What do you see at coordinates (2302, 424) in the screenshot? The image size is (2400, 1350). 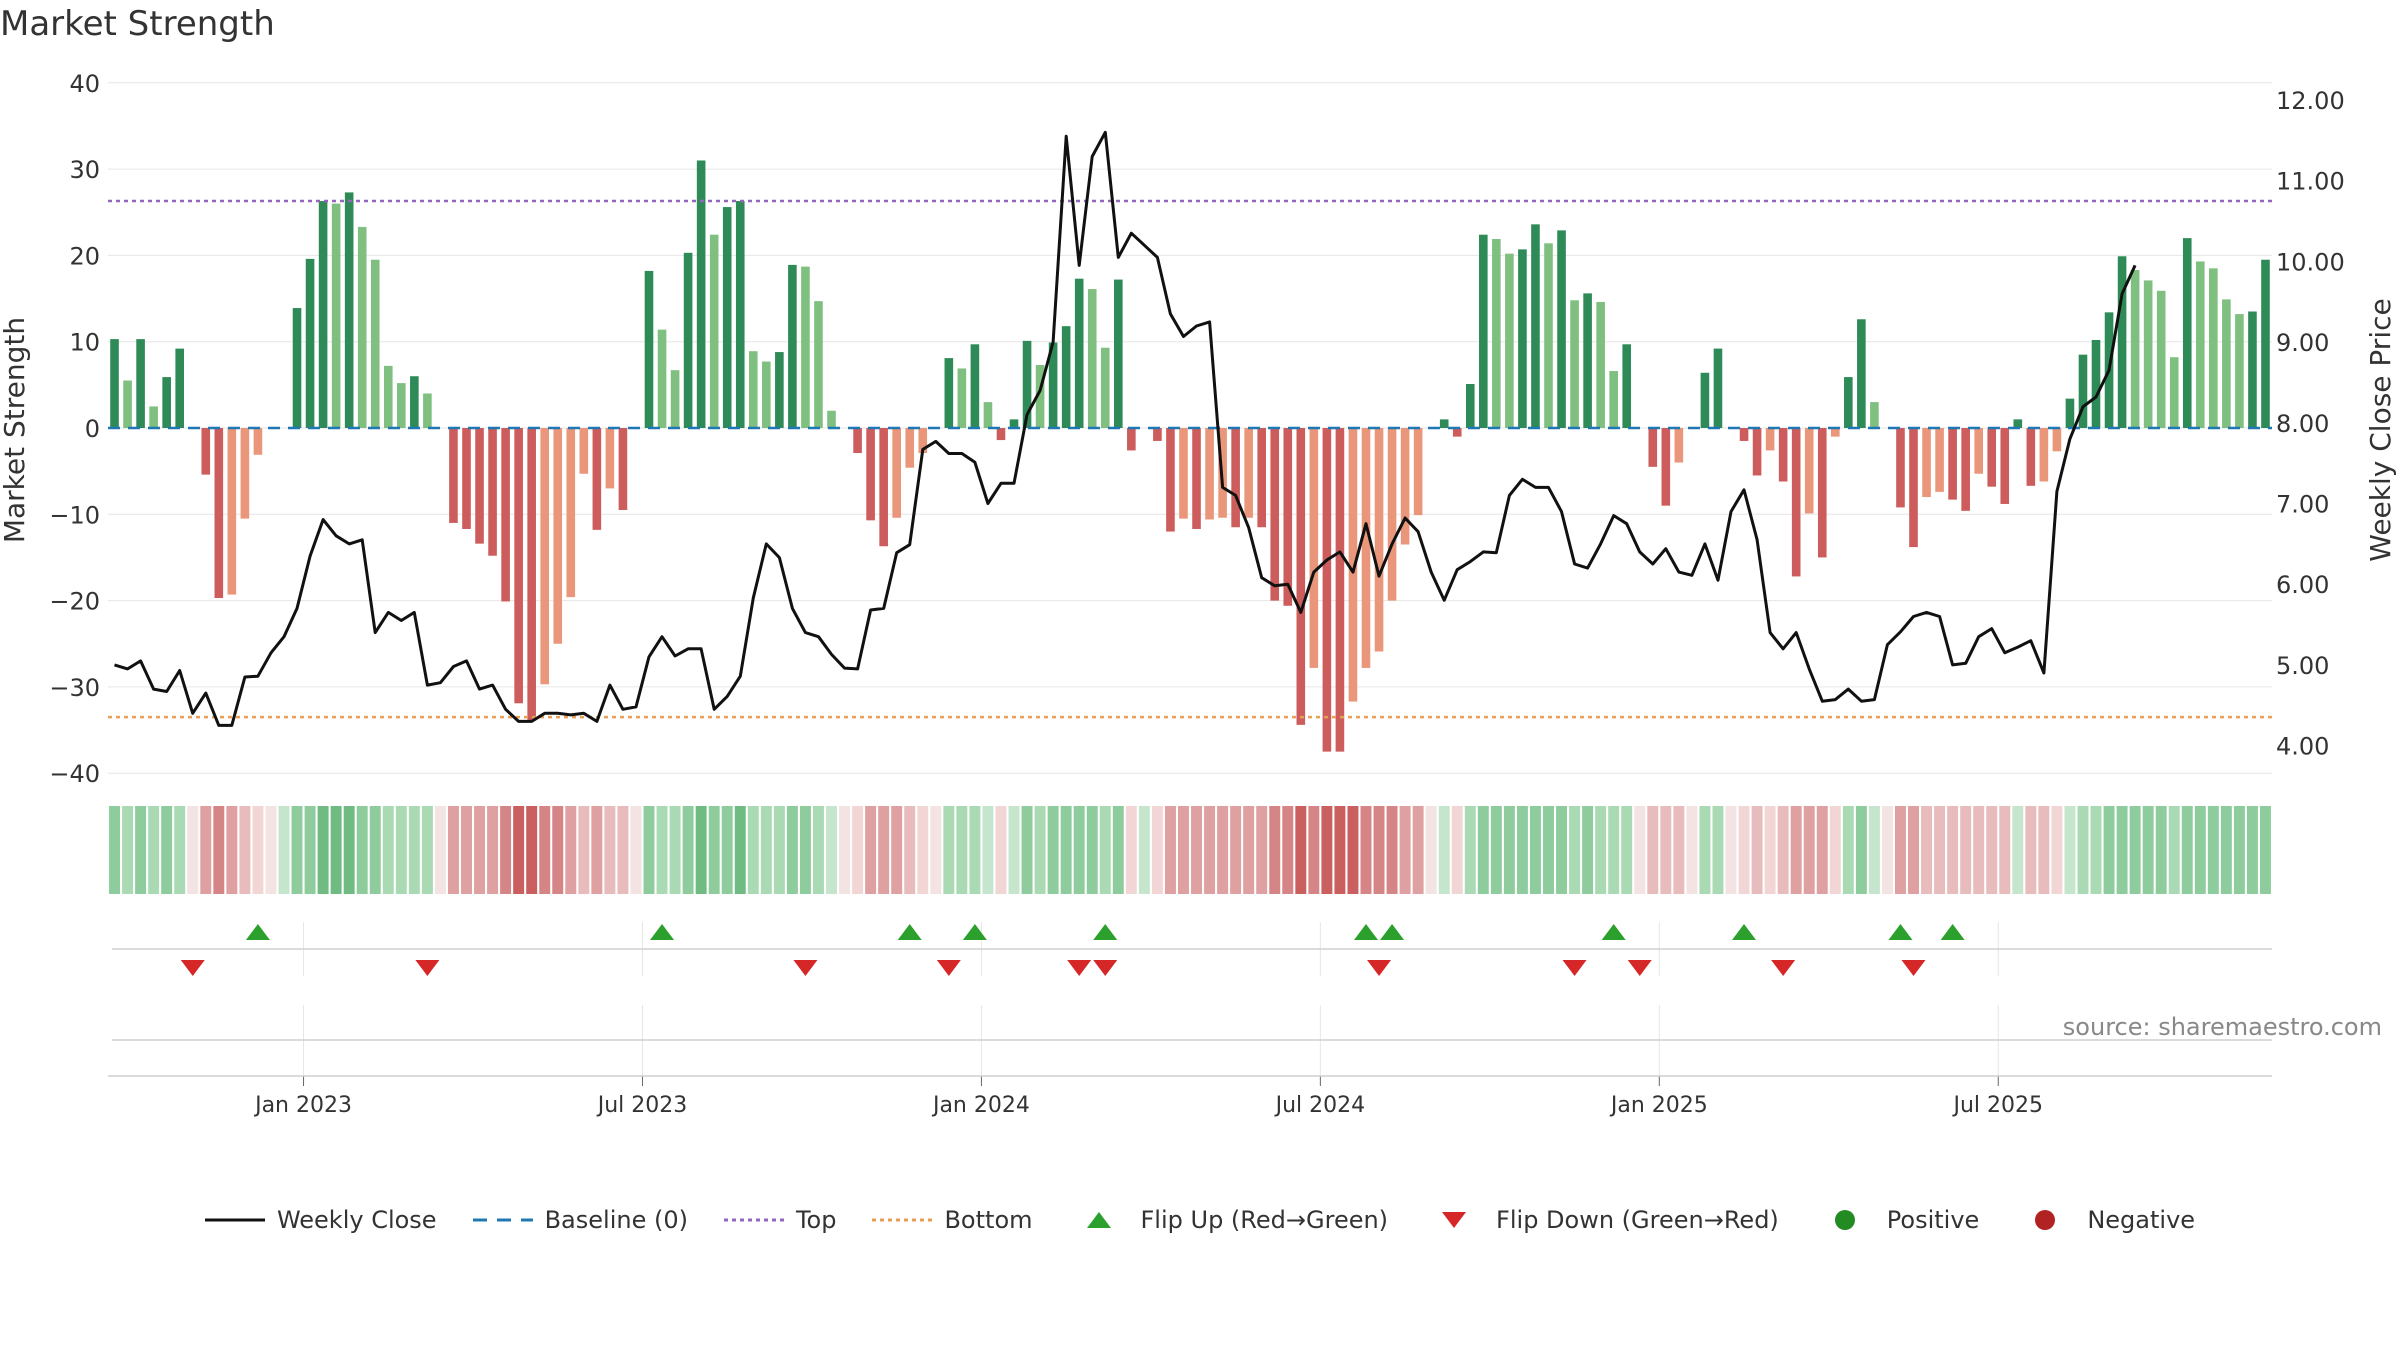 I see `y2-tick-label: 8.00` at bounding box center [2302, 424].